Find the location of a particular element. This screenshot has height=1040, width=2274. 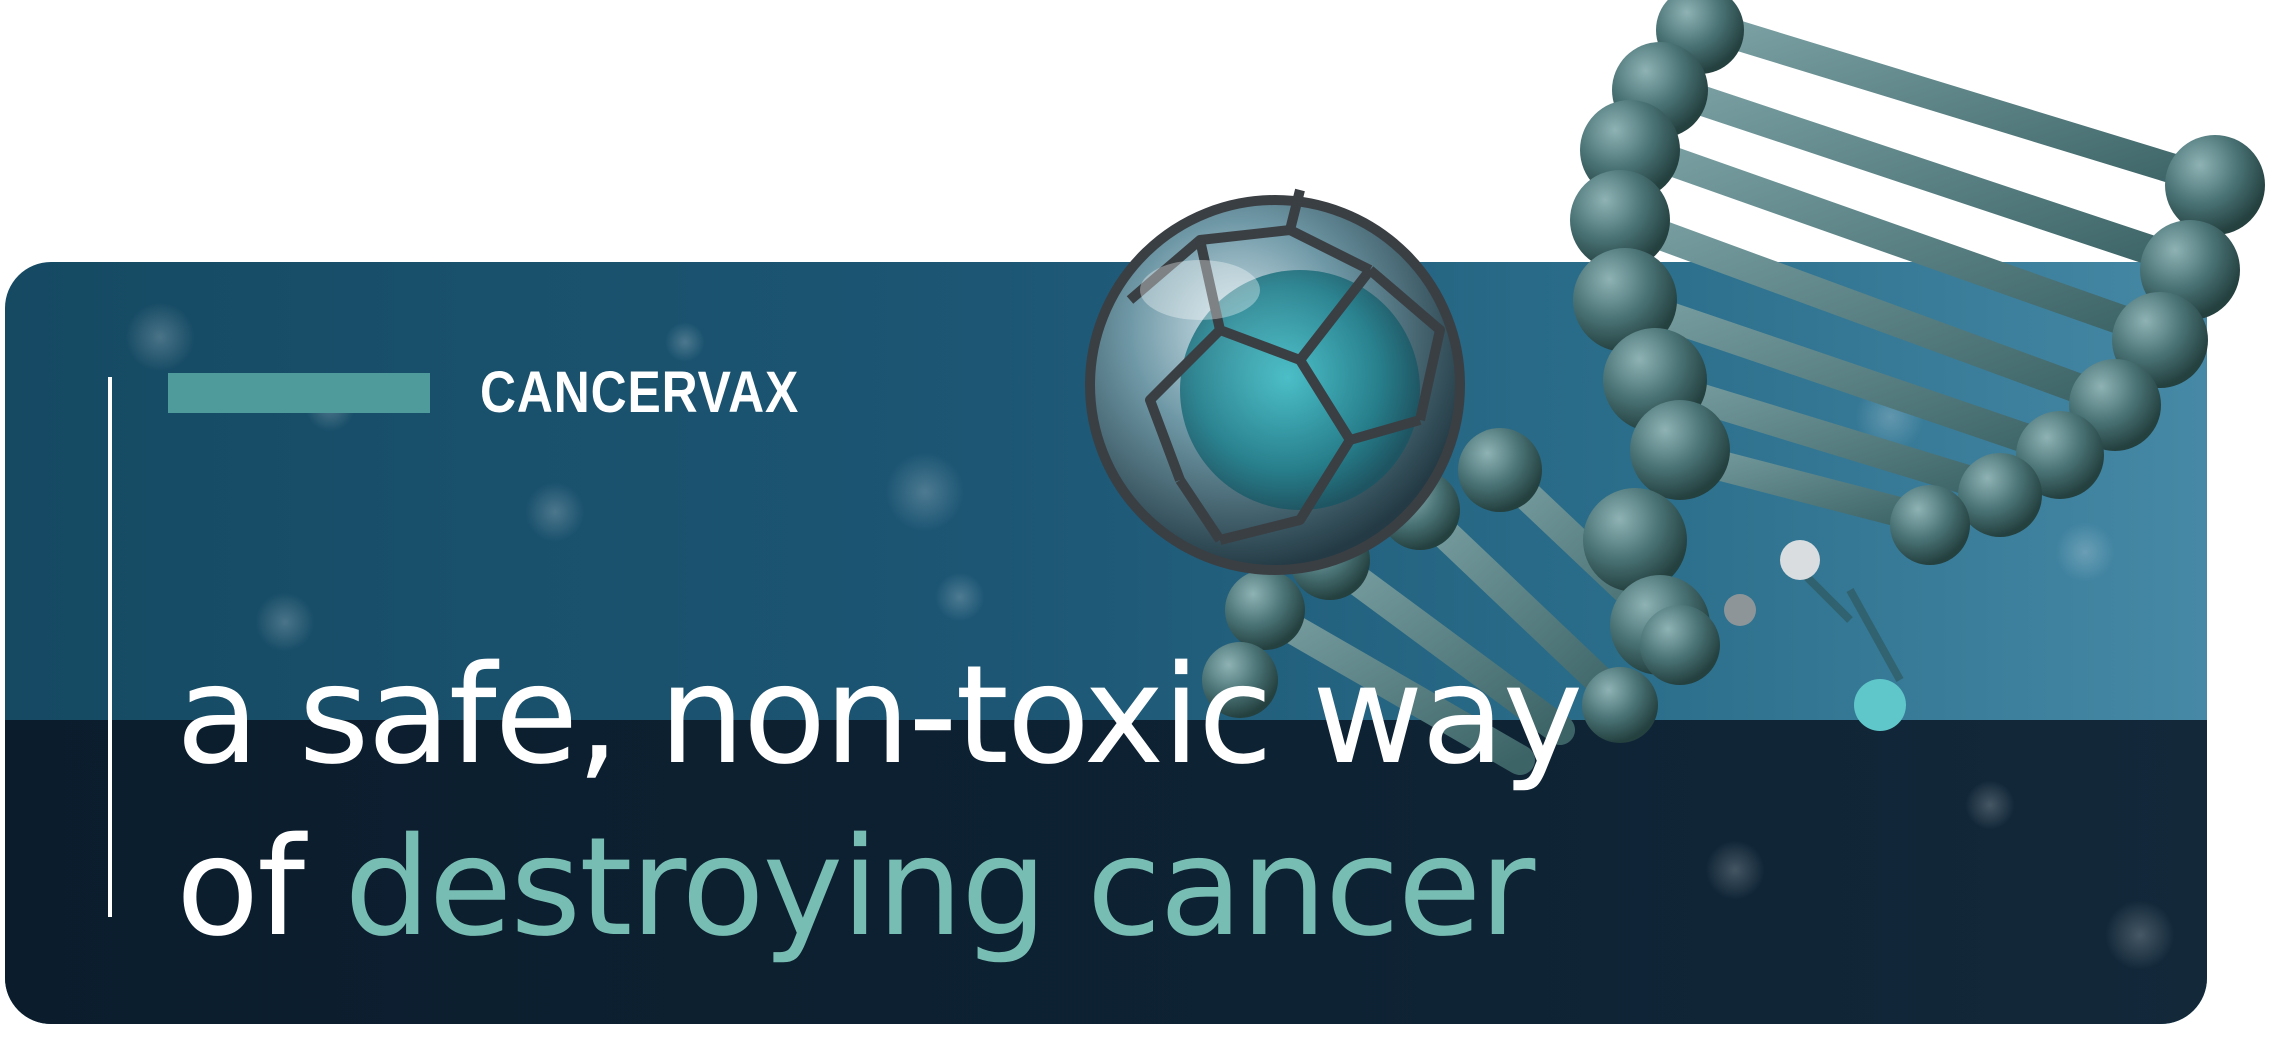

brand-accent-bar is located at coordinates (299, 393).